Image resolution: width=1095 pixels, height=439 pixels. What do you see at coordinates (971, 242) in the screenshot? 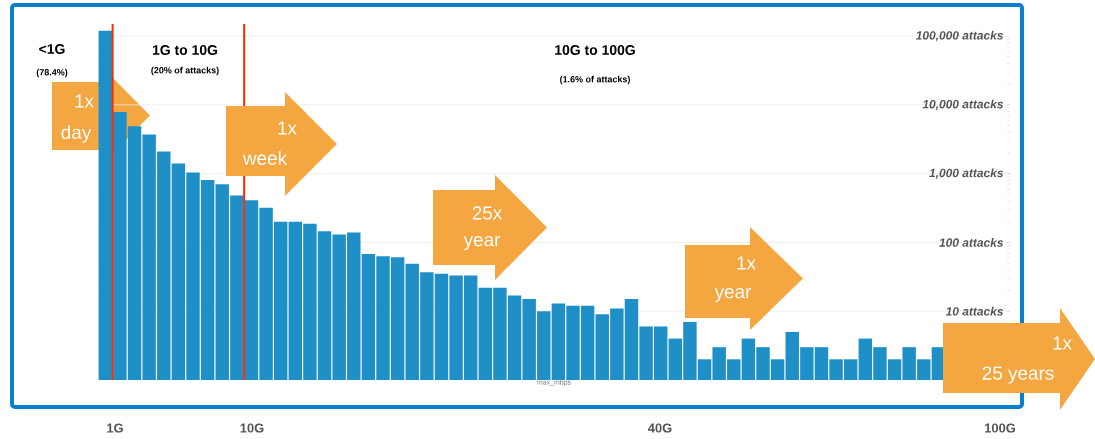
I see `y-tick-label: 100 attacks` at bounding box center [971, 242].